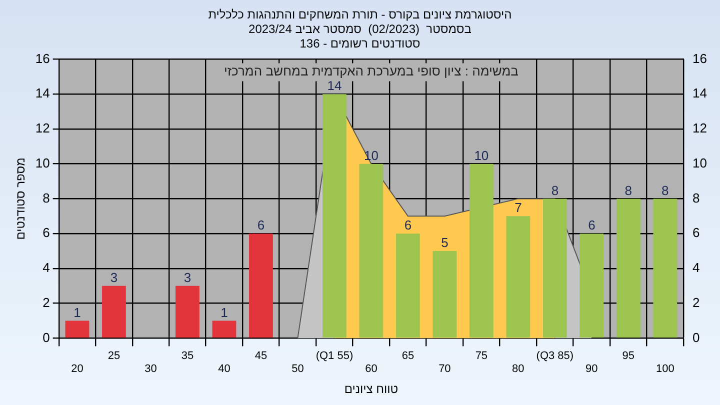 The image size is (720, 405). Describe the element at coordinates (700, 93) in the screenshot. I see `y2-tick-label: 14` at that location.